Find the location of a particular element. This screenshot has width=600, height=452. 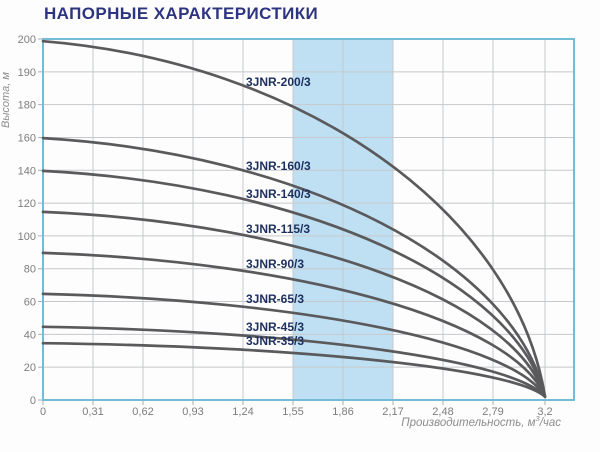

x-tick-label: 0,31 is located at coordinates (92, 412).